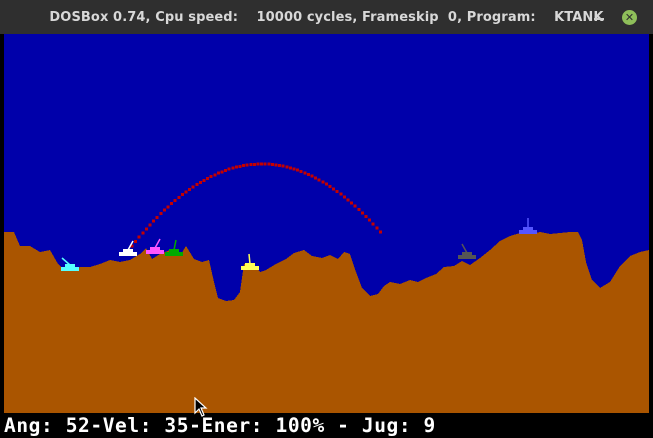 The width and height of the screenshot is (653, 438). What do you see at coordinates (599, 19) in the screenshot?
I see `minimize-icon` at bounding box center [599, 19].